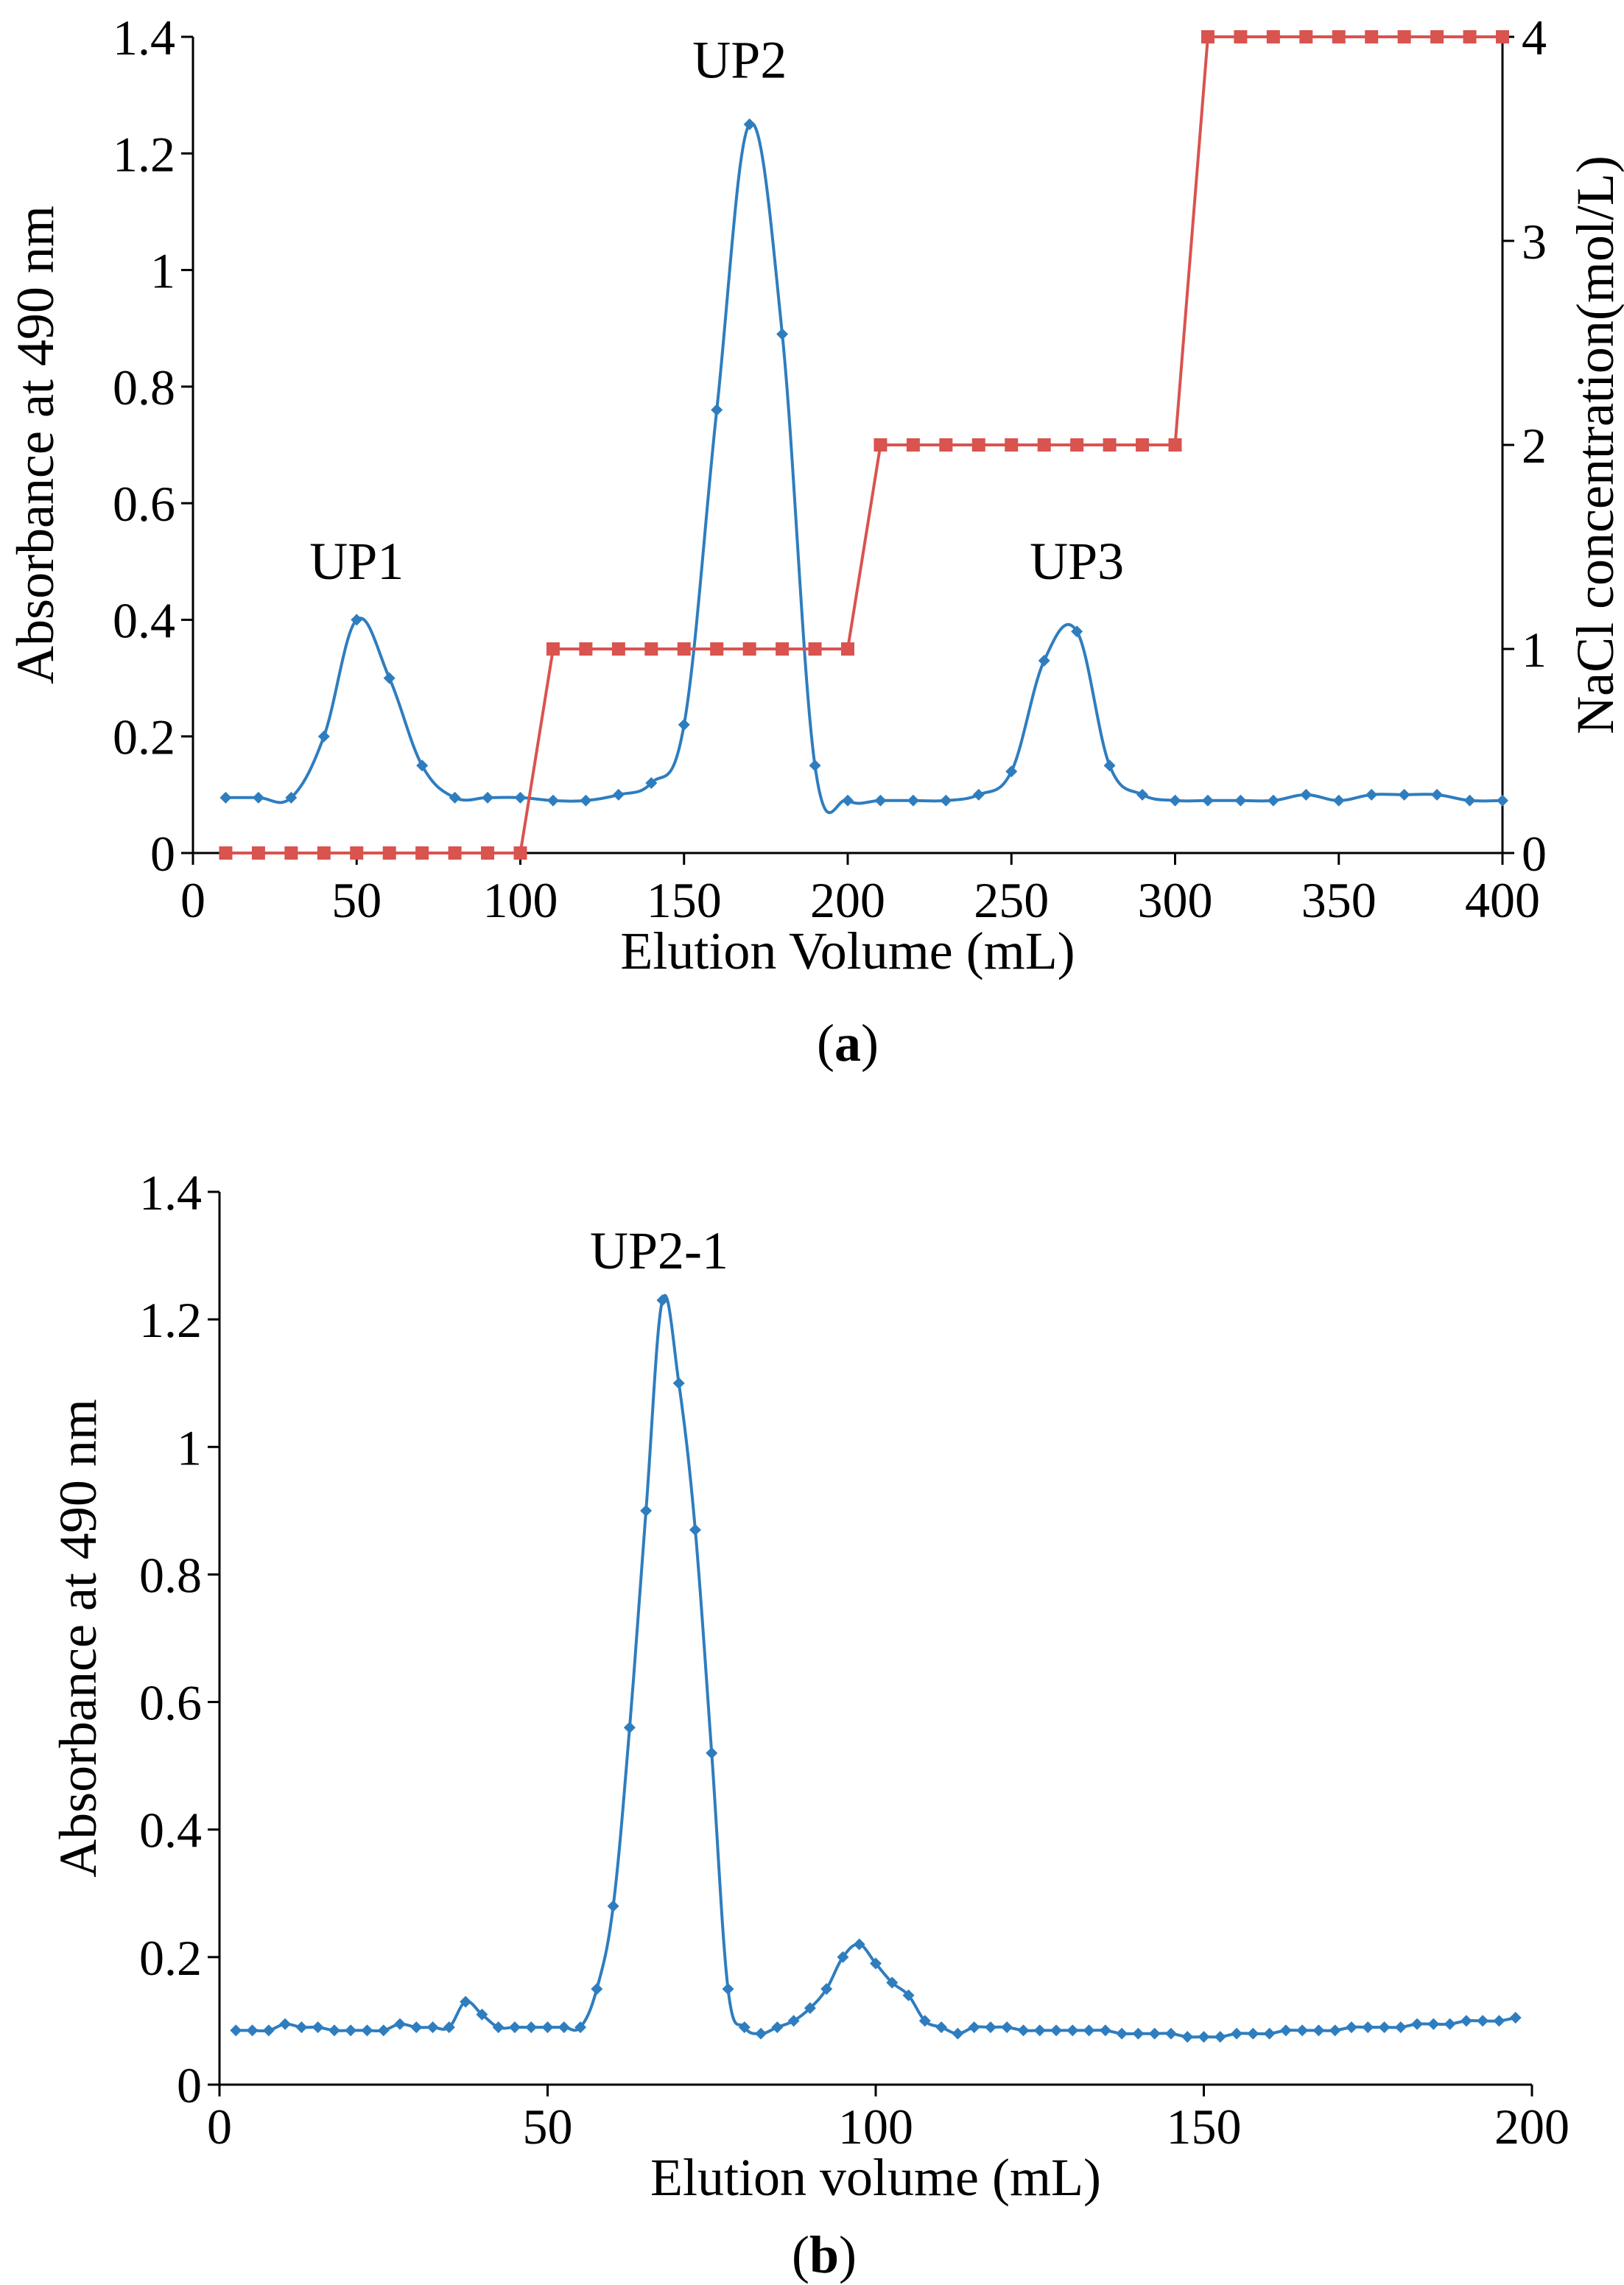  Describe the element at coordinates (1077, 561) in the screenshot. I see `peak-annotation: UP3` at that location.